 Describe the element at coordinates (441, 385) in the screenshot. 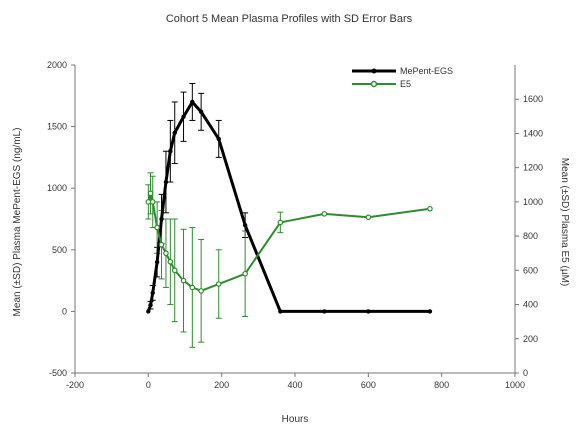

I see `x-tick-label: 800` at that location.